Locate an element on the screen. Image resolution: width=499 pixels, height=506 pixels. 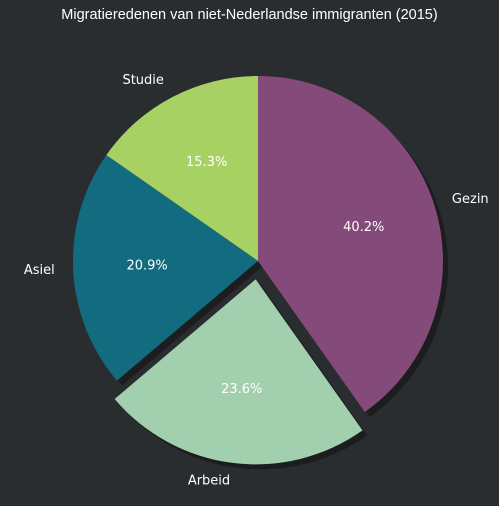
percent-label-arbeid: 23.6% is located at coordinates (241, 389).